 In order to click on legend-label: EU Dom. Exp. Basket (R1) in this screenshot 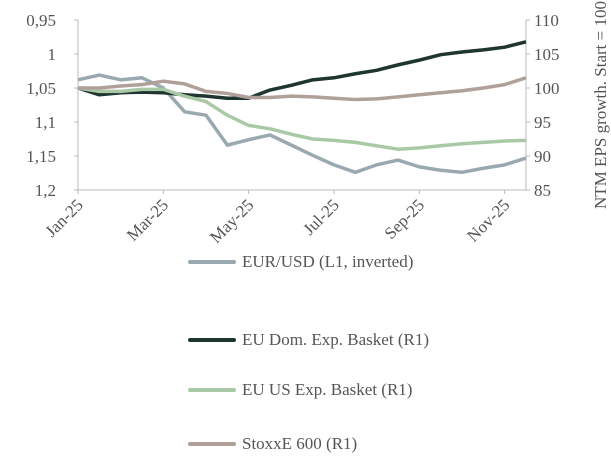, I will do `click(335, 339)`.